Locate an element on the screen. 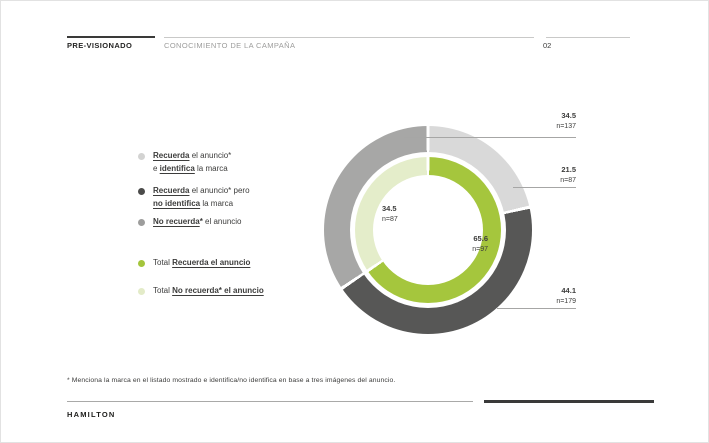 This screenshot has height=443, width=709. legend-run: el anuncio* is located at coordinates (210, 155).